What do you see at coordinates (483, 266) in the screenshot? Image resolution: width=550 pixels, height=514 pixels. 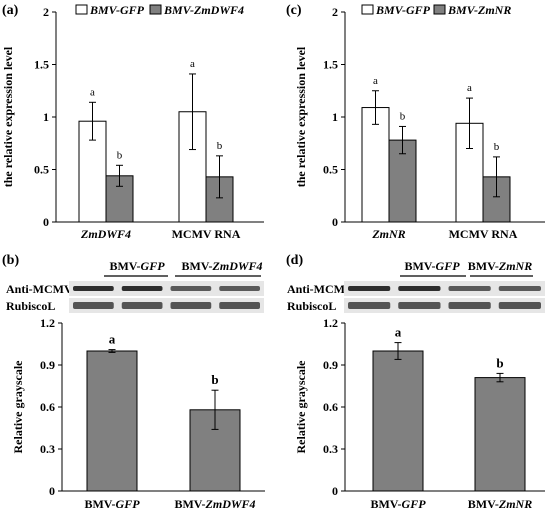 I see `blot-header-d-1-prefix: BMV-` at bounding box center [483, 266].